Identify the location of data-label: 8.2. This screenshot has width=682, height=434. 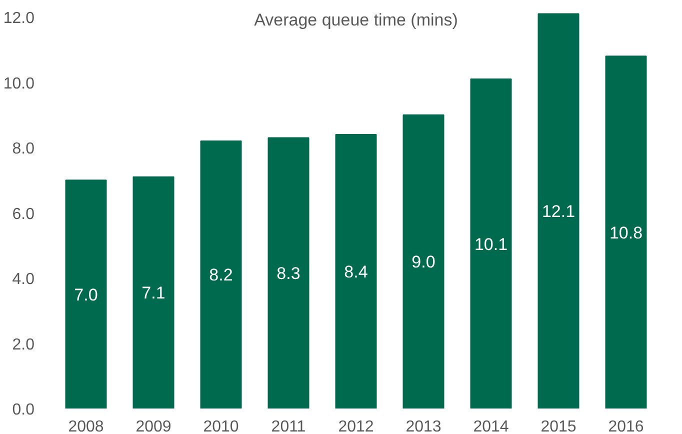
(221, 275).